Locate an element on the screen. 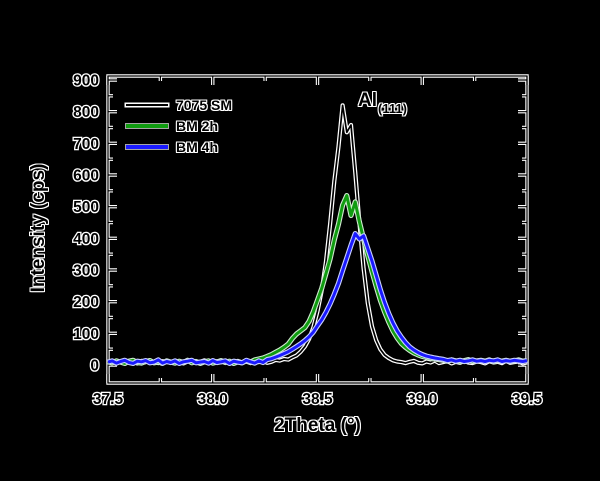 Image resolution: width=600 pixels, height=481 pixels. y-tick-label: 200 is located at coordinates (86, 302).